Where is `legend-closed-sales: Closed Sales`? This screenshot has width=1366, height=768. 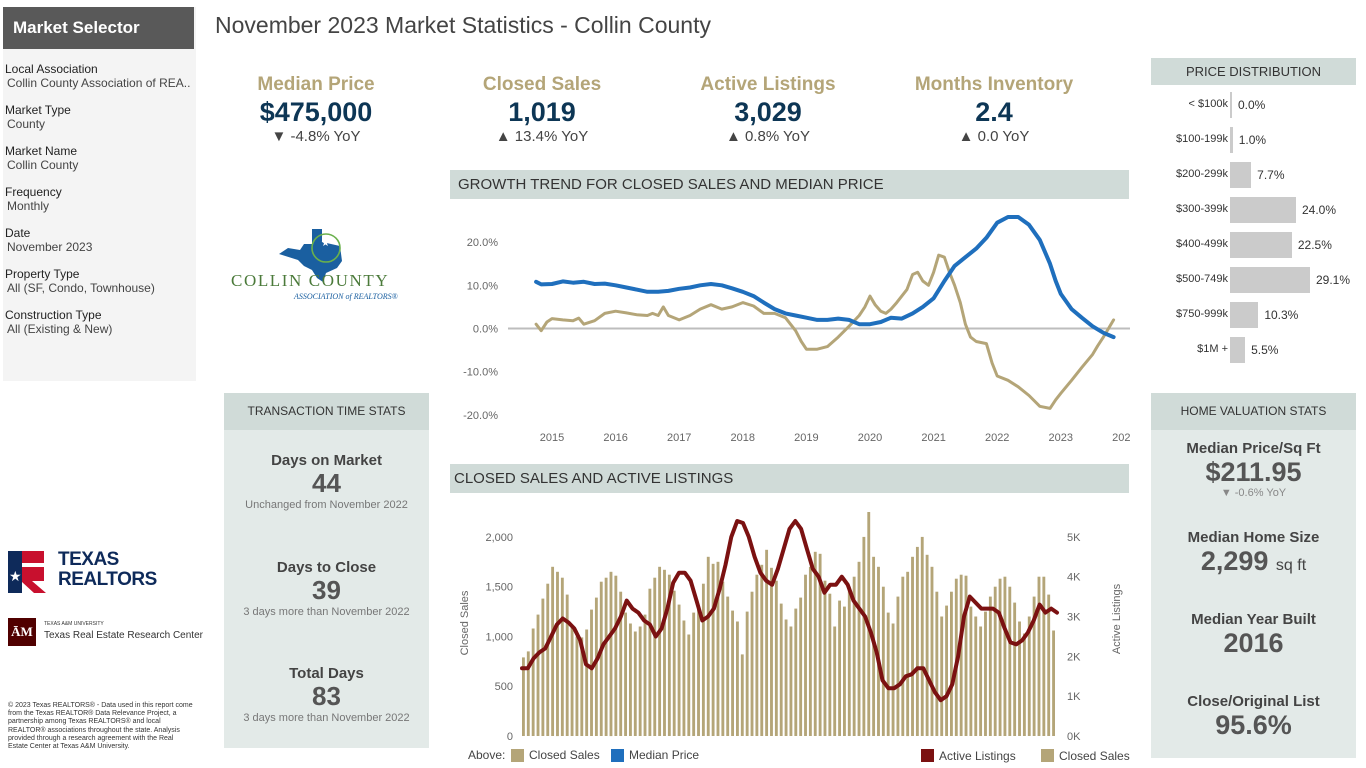
legend-closed-sales: Closed Sales is located at coordinates (564, 755).